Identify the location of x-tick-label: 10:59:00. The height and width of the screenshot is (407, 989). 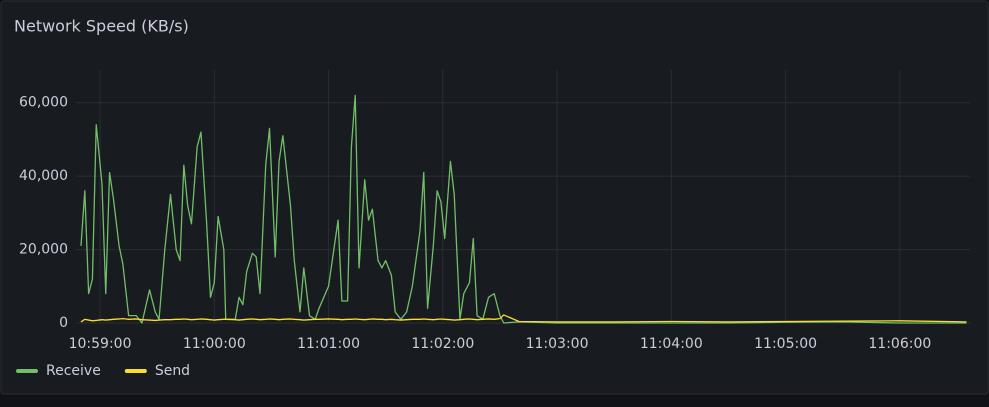
(100, 344).